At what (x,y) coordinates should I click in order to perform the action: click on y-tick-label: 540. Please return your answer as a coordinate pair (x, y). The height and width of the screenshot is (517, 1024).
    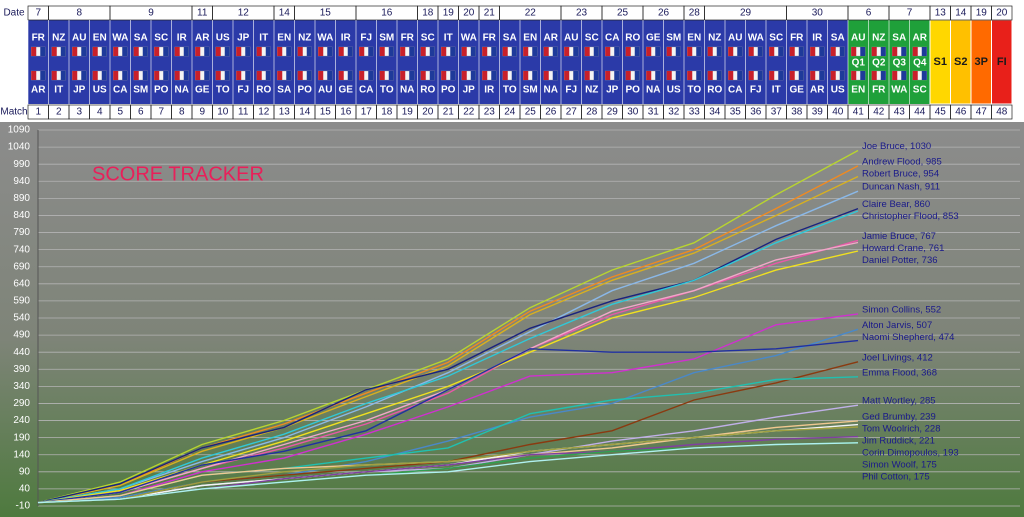
    Looking at the image, I should click on (21, 318).